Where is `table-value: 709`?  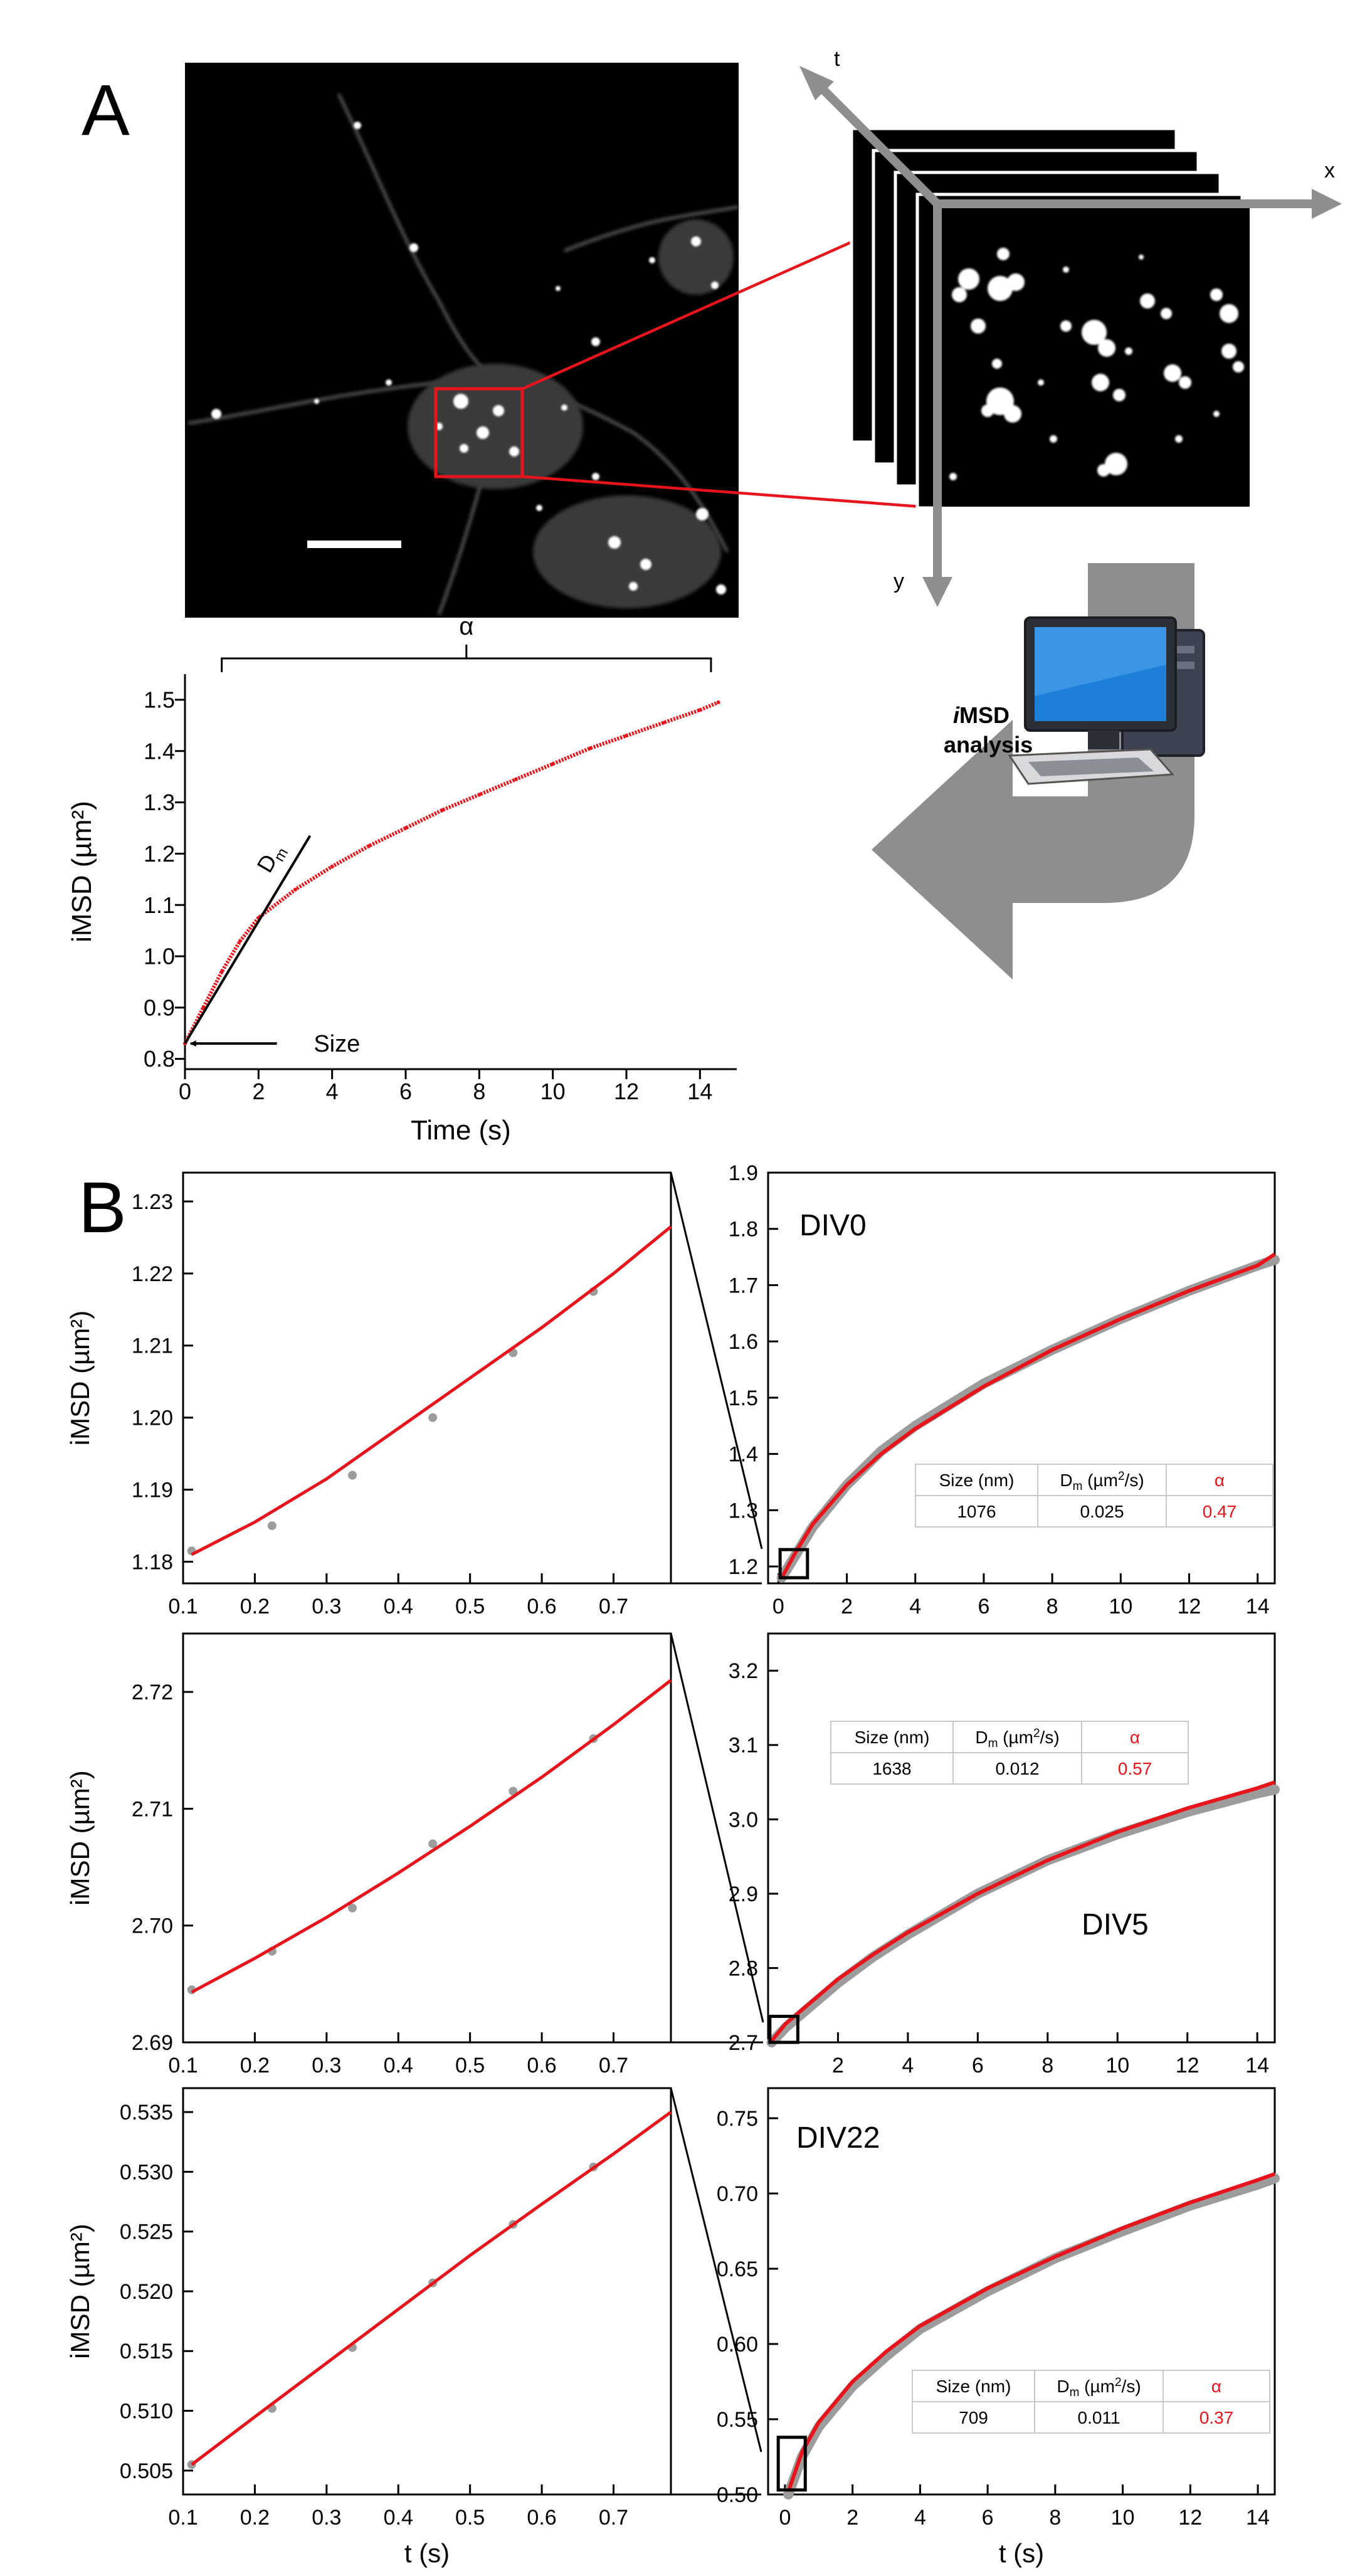
table-value: 709 is located at coordinates (974, 2417).